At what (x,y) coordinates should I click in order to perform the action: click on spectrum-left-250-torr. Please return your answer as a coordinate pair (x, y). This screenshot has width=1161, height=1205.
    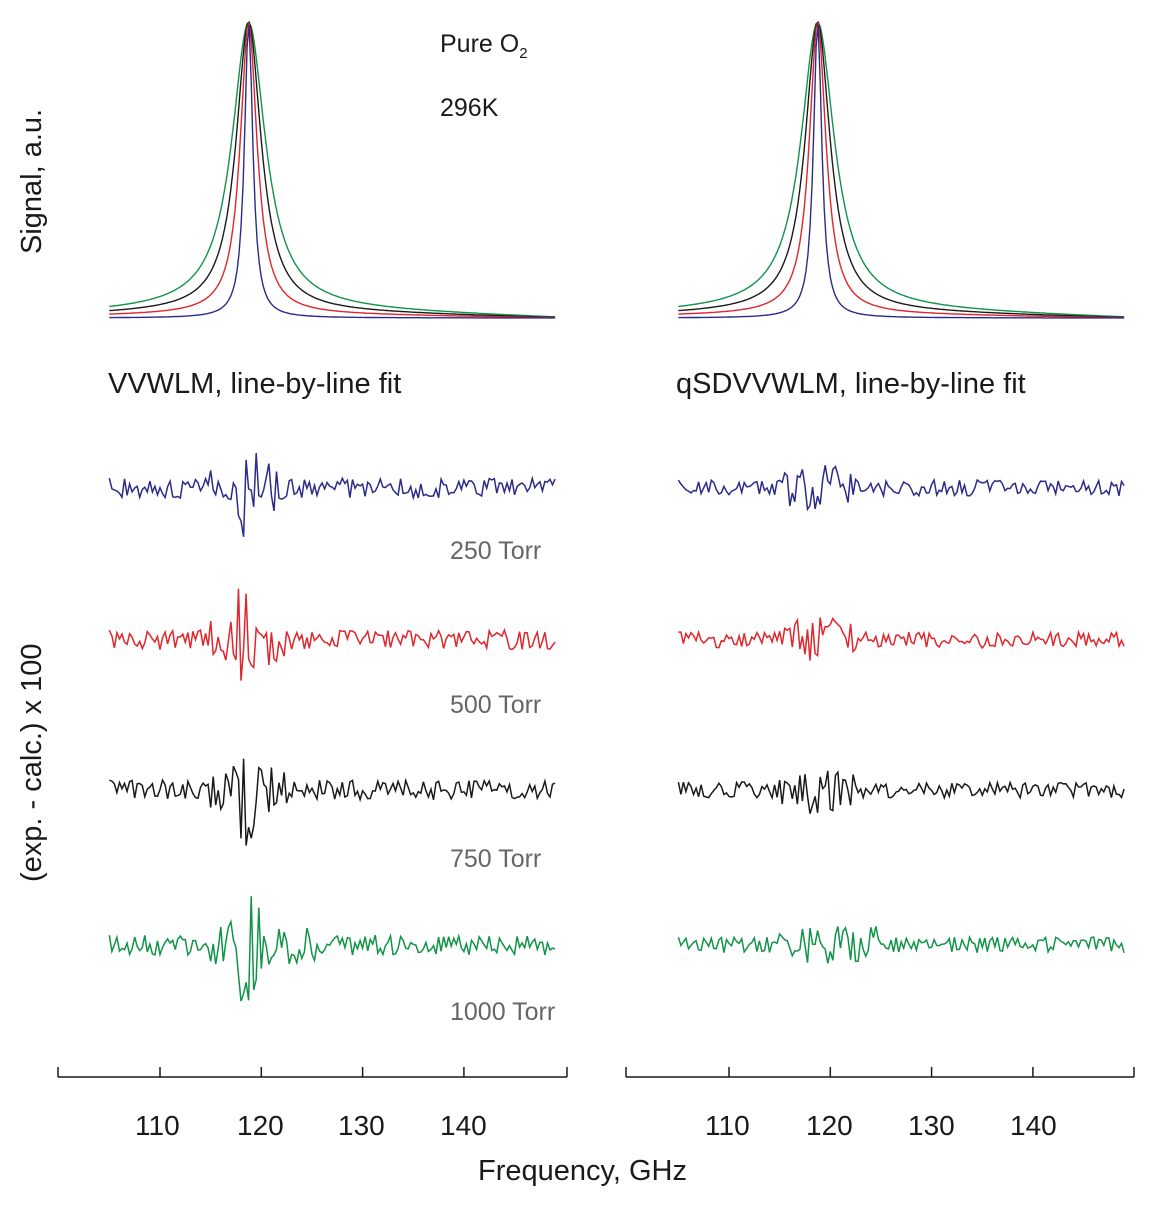
    Looking at the image, I should click on (332, 171).